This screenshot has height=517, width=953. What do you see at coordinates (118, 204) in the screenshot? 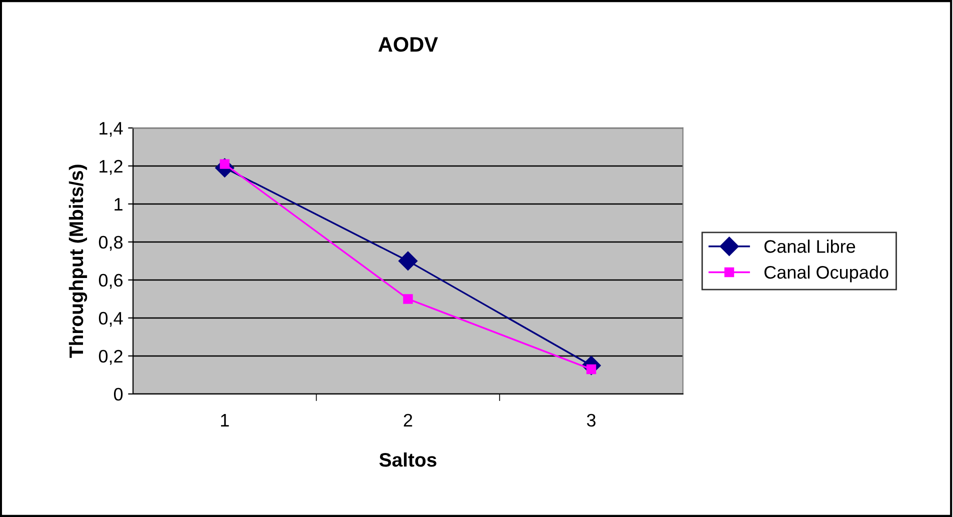
I see `y-tick-label: 1` at bounding box center [118, 204].